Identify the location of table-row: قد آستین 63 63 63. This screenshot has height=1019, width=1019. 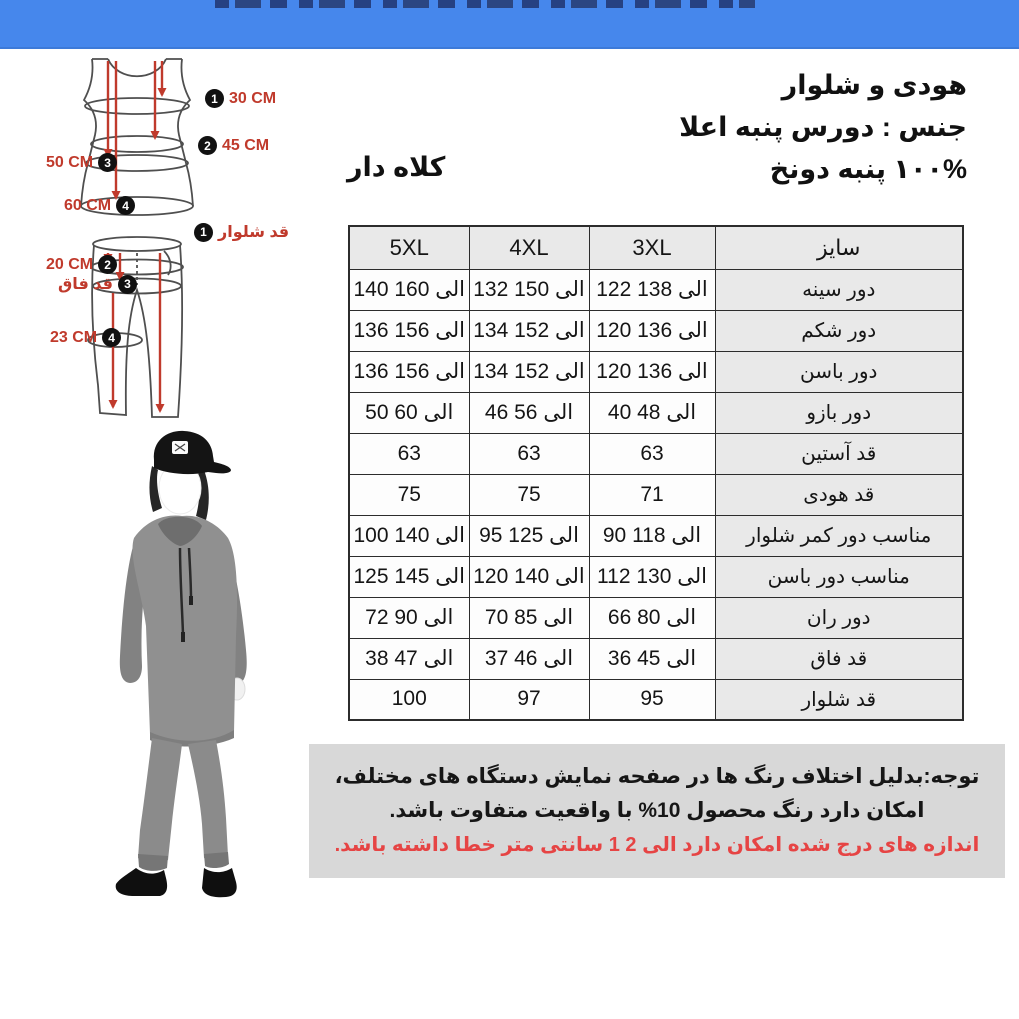
(656, 453).